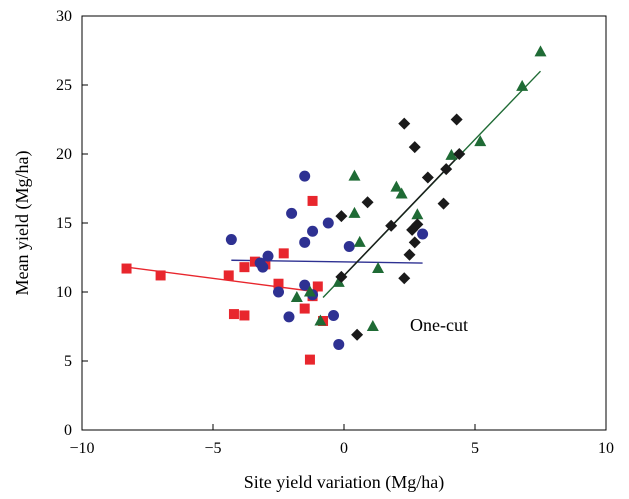 The height and width of the screenshot is (499, 629). I want to click on y-tick-label: 15, so click(64, 223).